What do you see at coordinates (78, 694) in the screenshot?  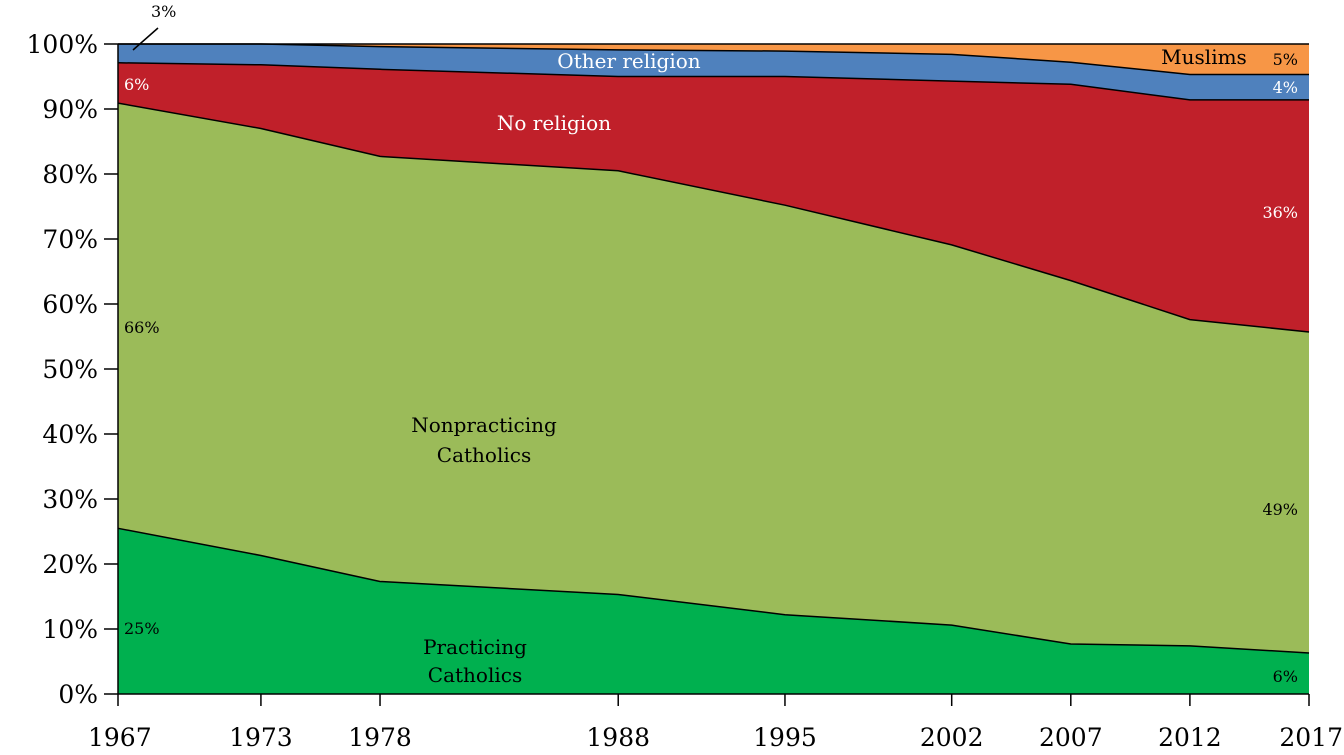 I see `y-tick-label: 0%` at bounding box center [78, 694].